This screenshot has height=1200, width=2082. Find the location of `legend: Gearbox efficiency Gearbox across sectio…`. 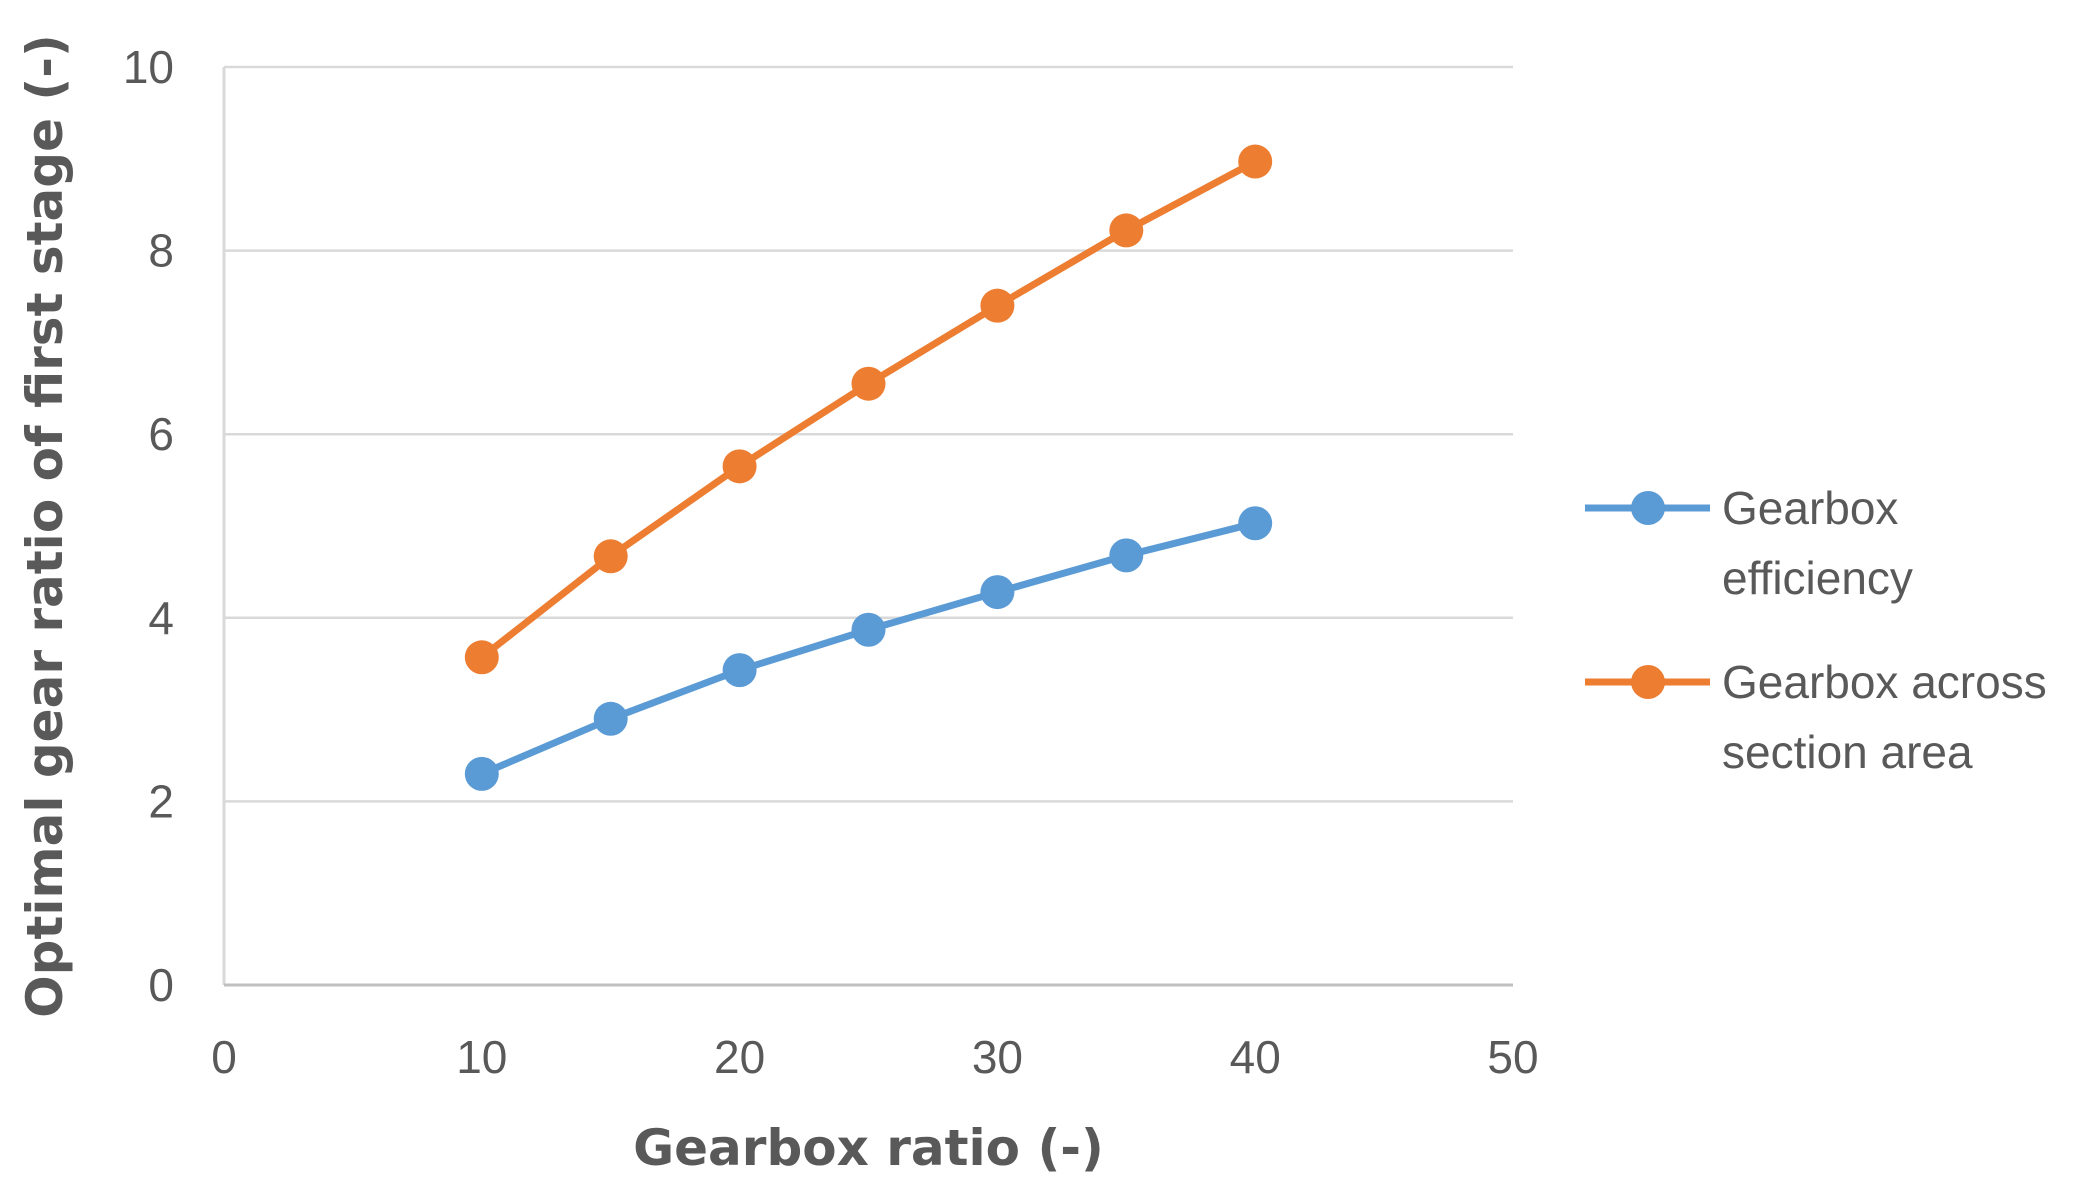

legend: Gearbox efficiency Gearbox across sectio… is located at coordinates (1816, 630).